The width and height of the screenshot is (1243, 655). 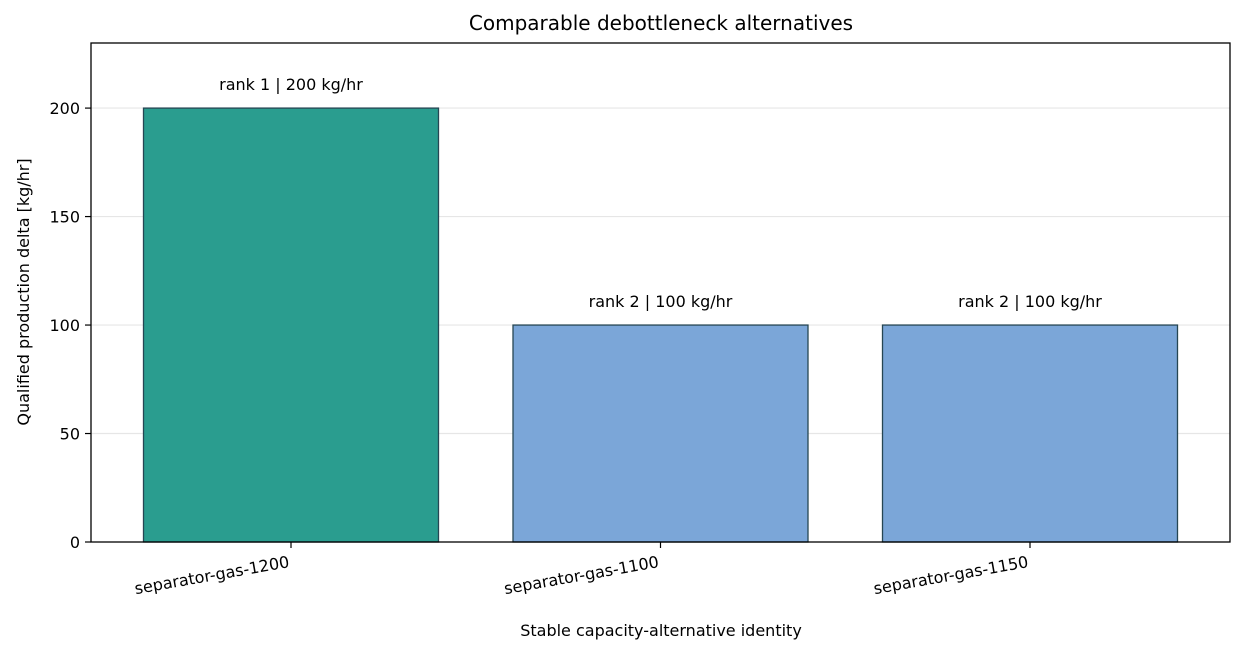 What do you see at coordinates (582, 575) in the screenshot?
I see `x-tick-label: separator-gas-1100` at bounding box center [582, 575].